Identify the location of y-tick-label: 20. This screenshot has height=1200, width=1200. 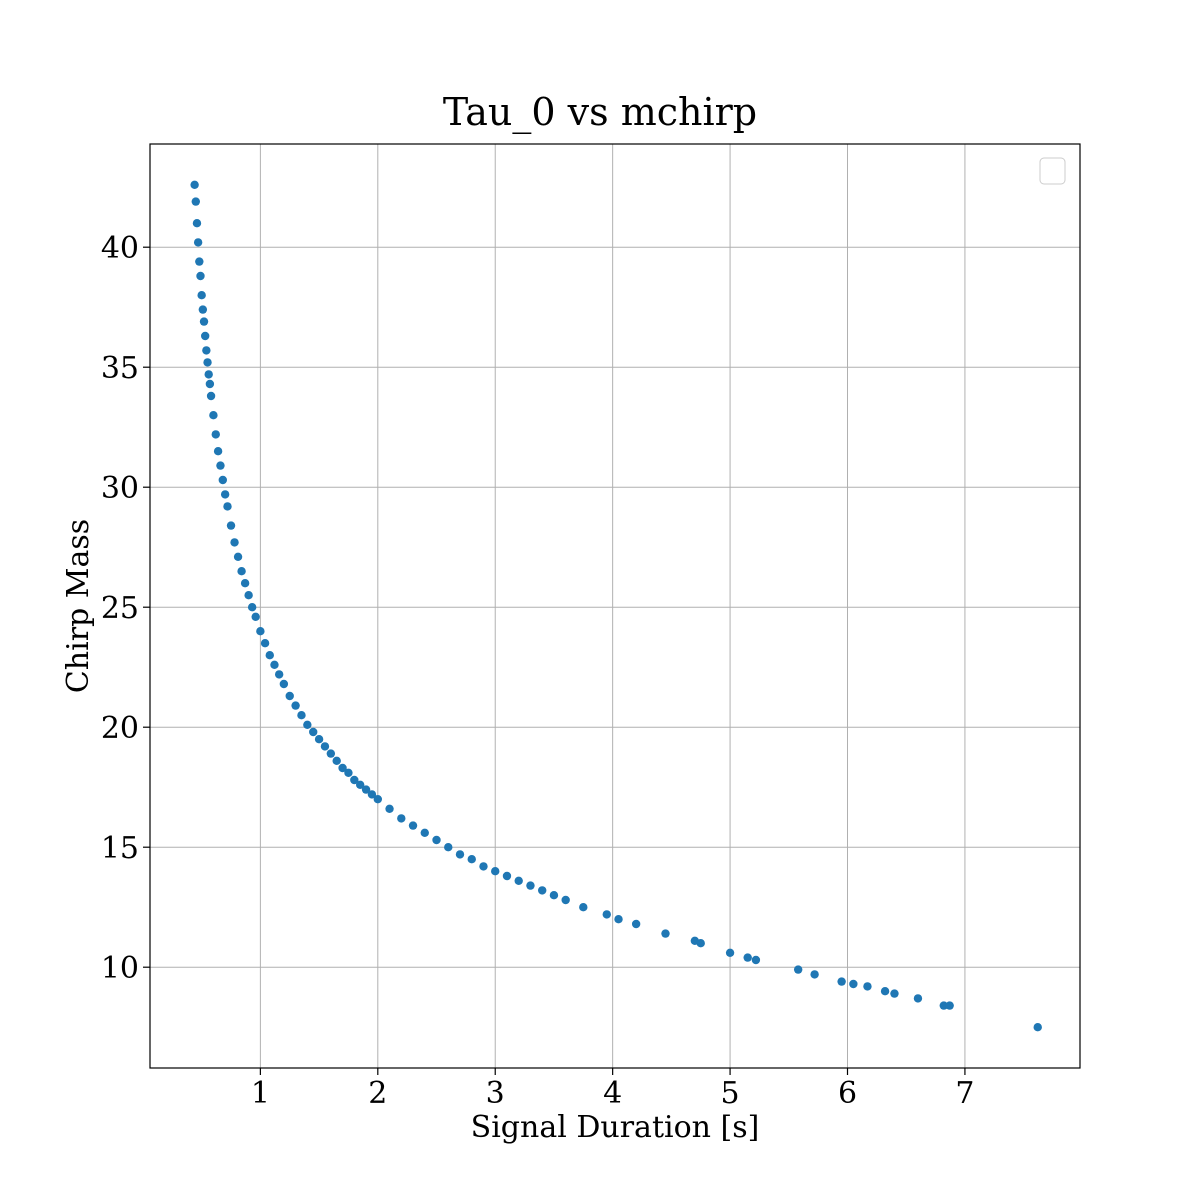
(120, 728).